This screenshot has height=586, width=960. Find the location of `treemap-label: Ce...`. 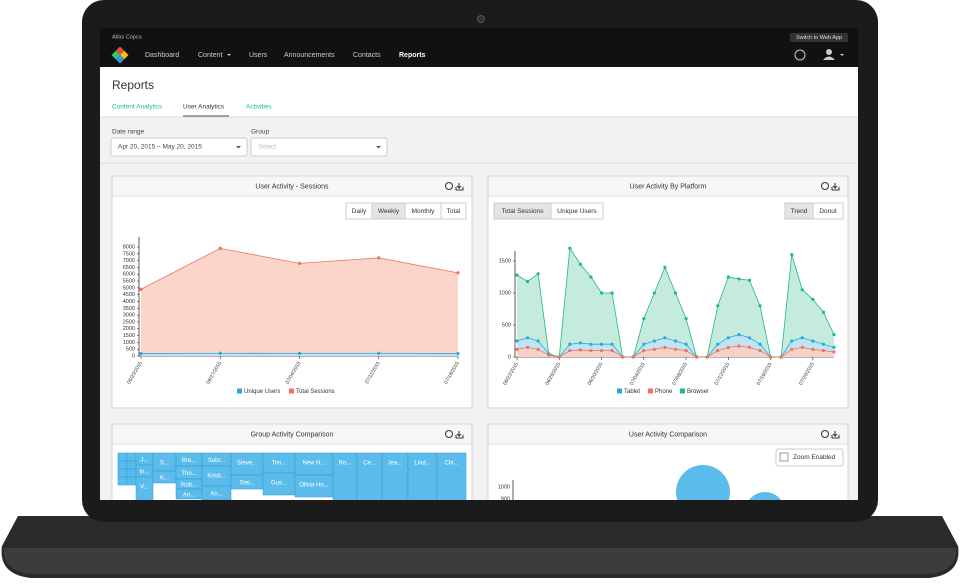

treemap-label: Ce... is located at coordinates (369, 464).